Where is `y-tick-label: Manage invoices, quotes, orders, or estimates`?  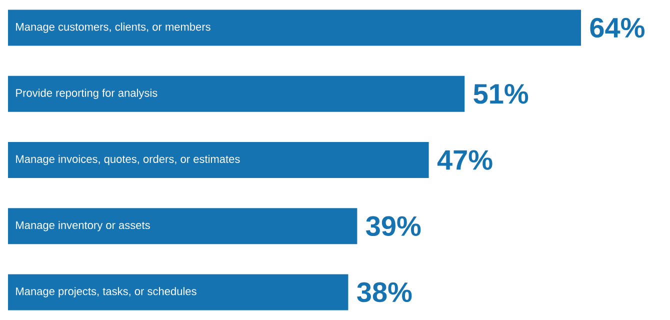 y-tick-label: Manage invoices, quotes, orders, or estimates is located at coordinates (128, 160).